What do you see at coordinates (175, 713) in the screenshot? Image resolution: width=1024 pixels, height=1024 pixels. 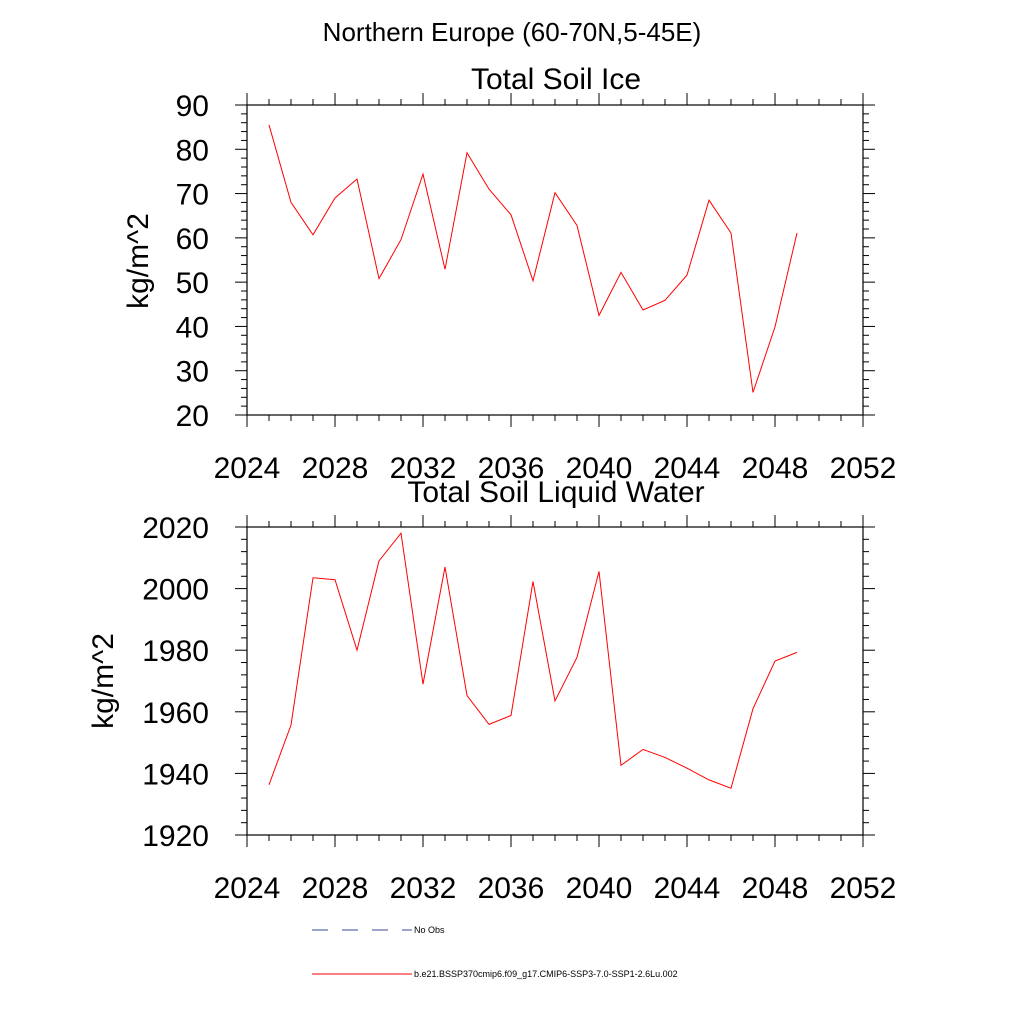 I see `y-tick-label: 1960` at bounding box center [175, 713].